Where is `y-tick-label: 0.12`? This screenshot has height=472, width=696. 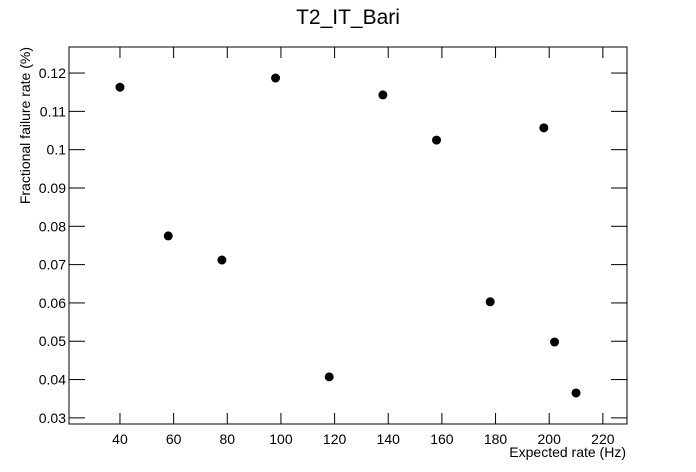
y-tick-label: 0.12 is located at coordinates (52, 73).